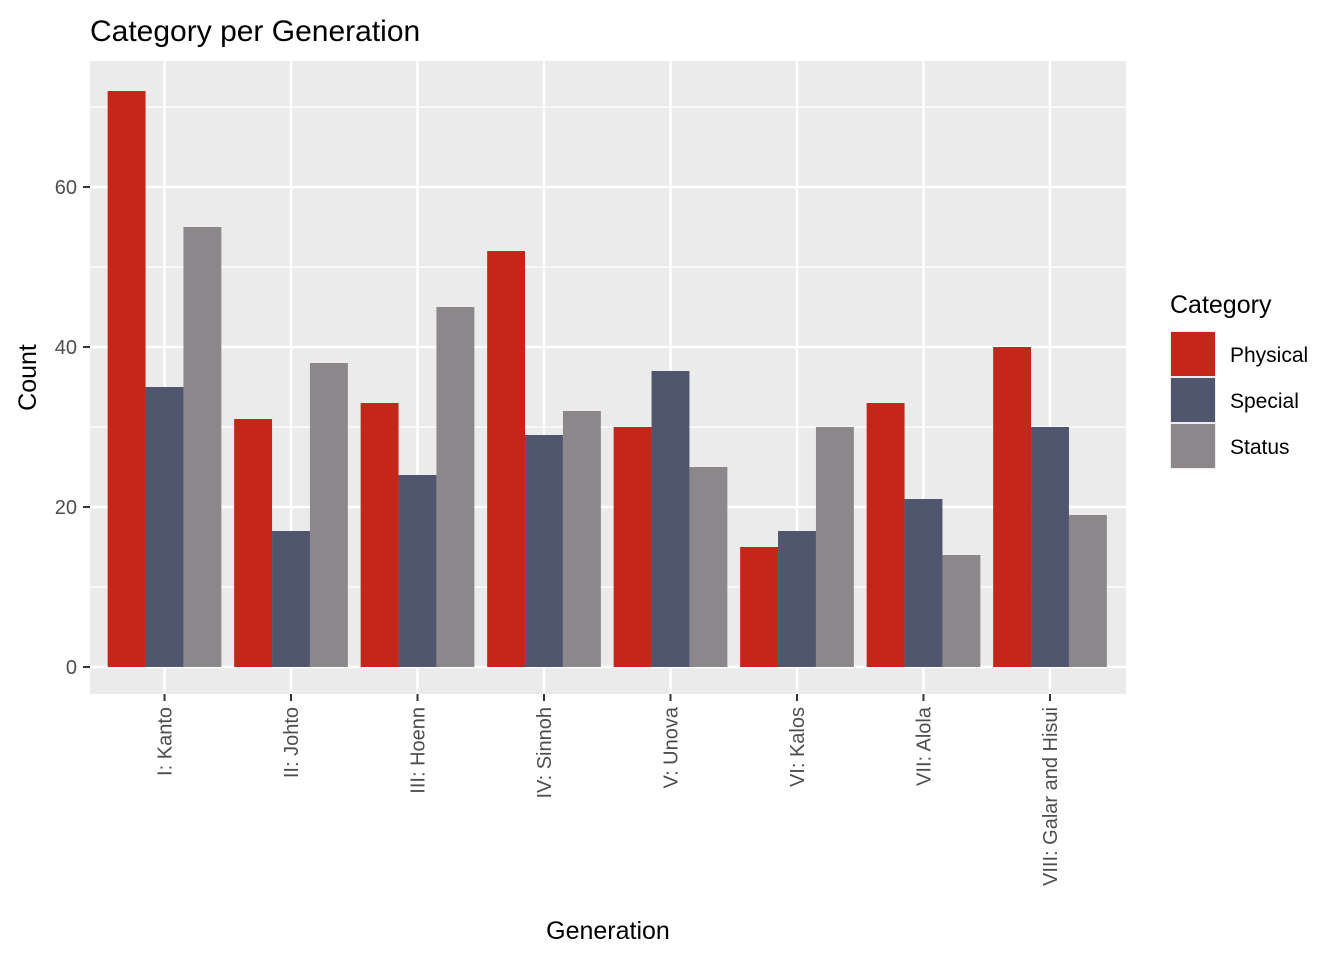 This screenshot has width=1344, height=960. Describe the element at coordinates (545, 753) in the screenshot. I see `x-tick-label: IV: Sinnoh` at that location.